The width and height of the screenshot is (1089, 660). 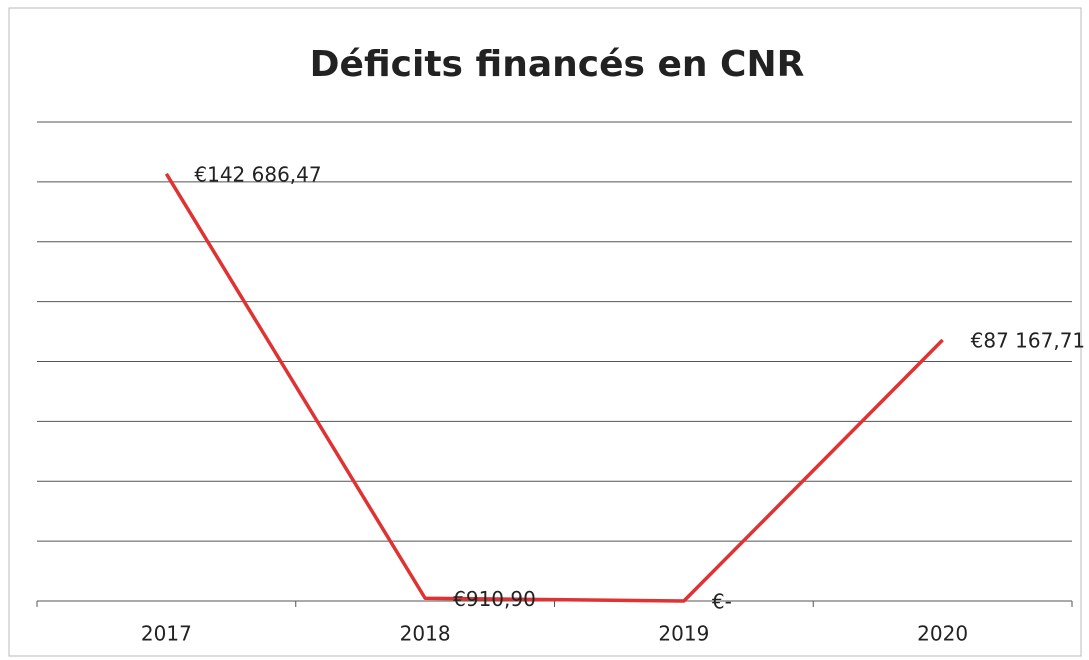 What do you see at coordinates (257, 174) in the screenshot?
I see `value-label: €142 686,47` at bounding box center [257, 174].